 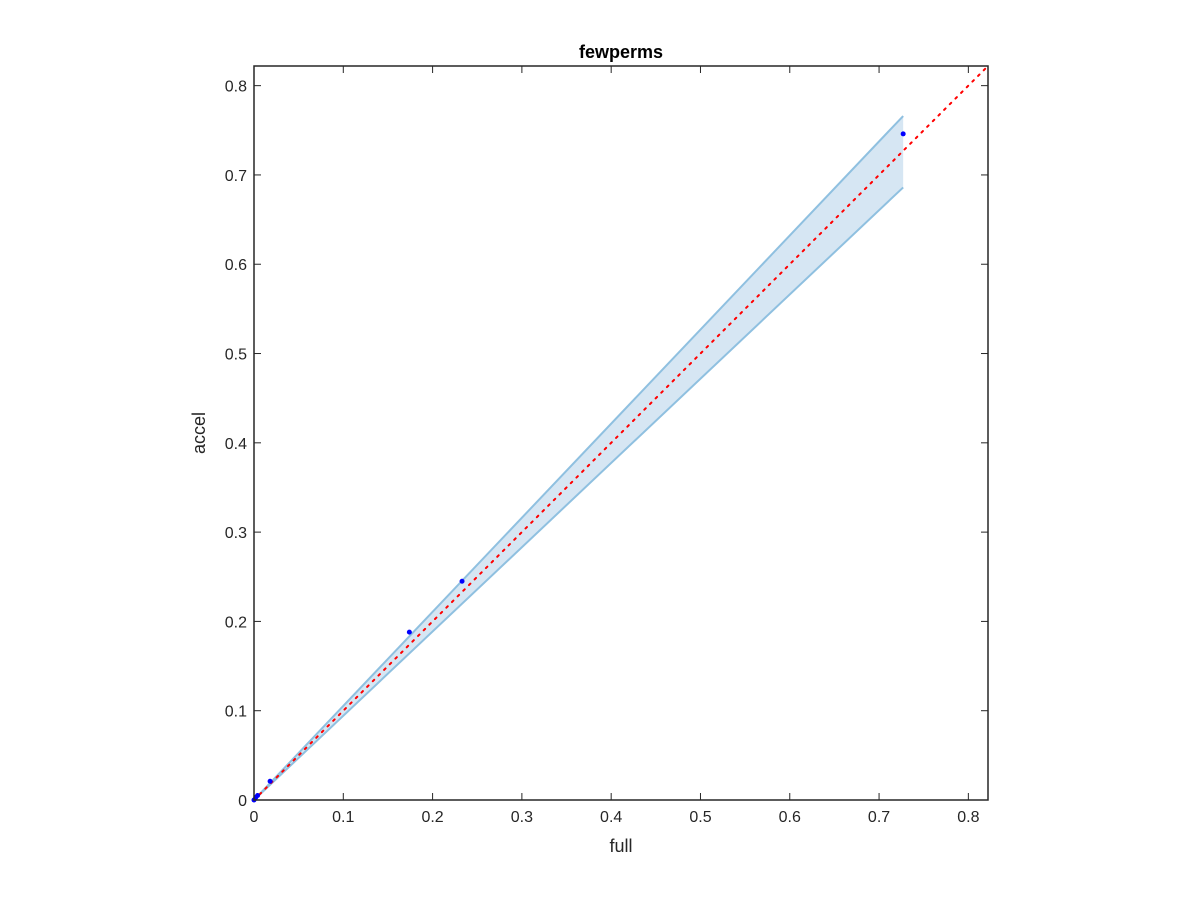 I want to click on x-tick-label: 0.3, so click(x=522, y=817).